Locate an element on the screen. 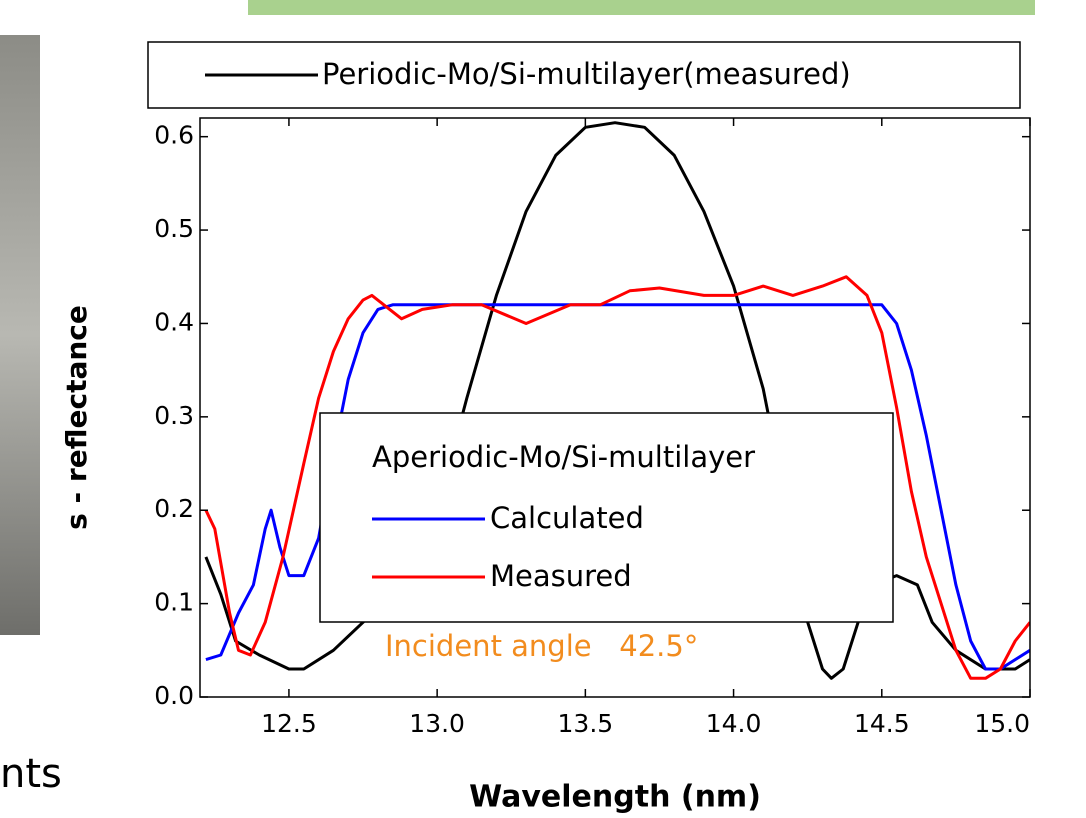 The image size is (1086, 818). legend-title: Aperiodic-Mo/Si-multilayer is located at coordinates (563, 457).